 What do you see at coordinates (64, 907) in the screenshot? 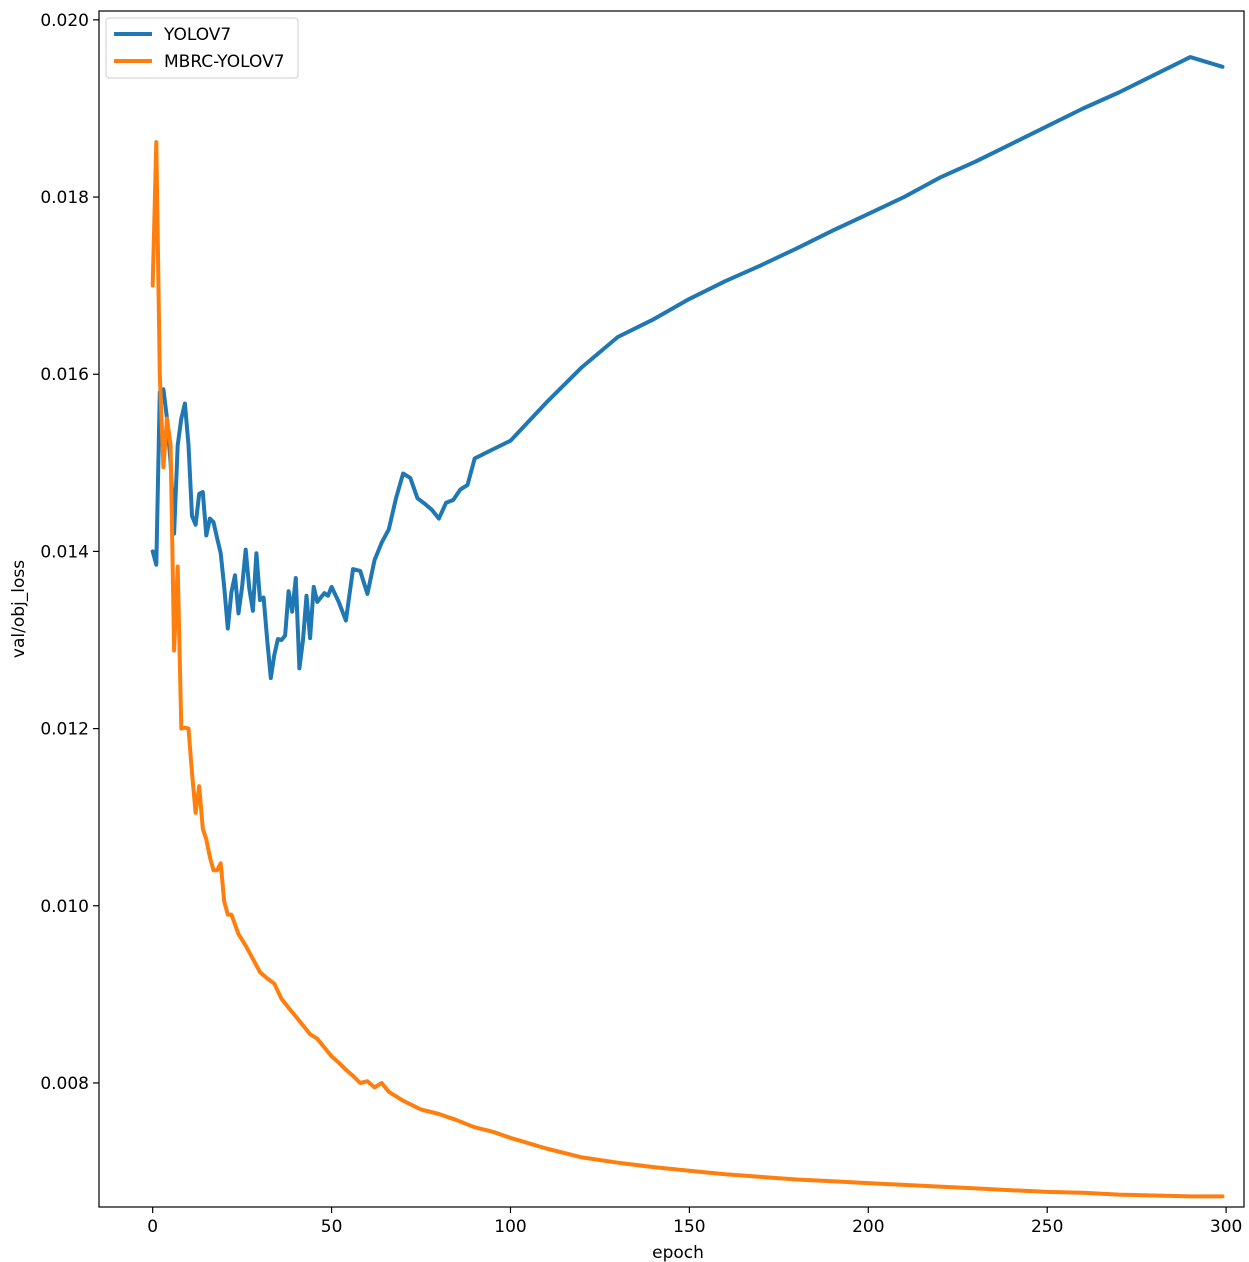
I see `y-tick-label: 0.010` at bounding box center [64, 907].